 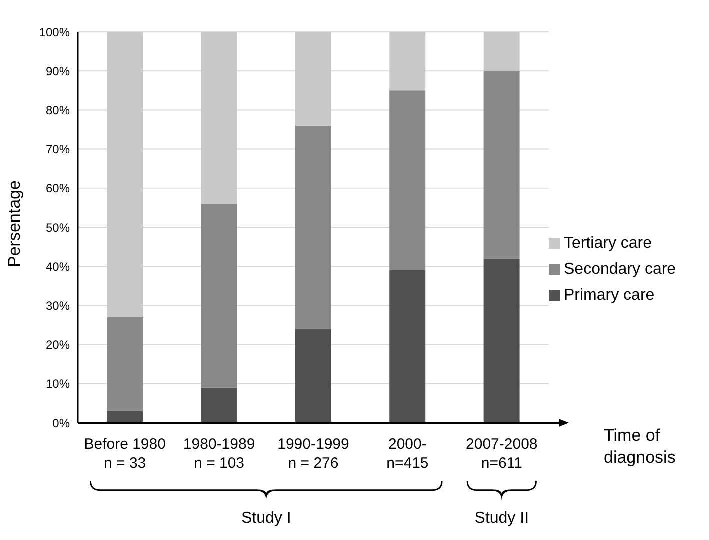 I want to click on y-tick-label: 100%, so click(x=54, y=32).